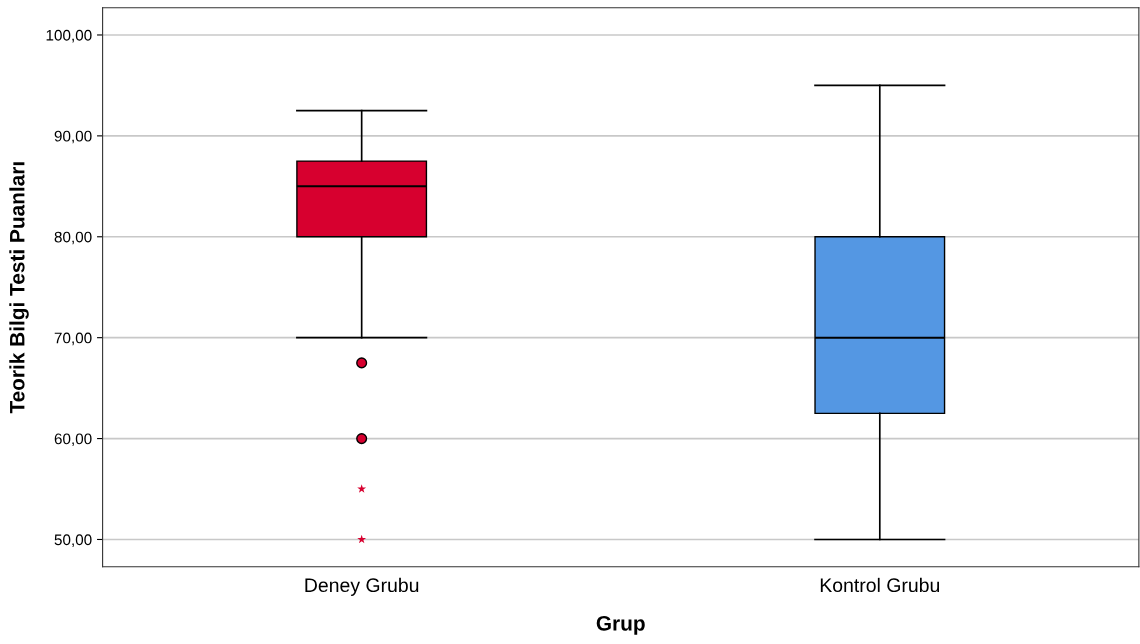  What do you see at coordinates (73, 238) in the screenshot?
I see `y-tick-label: 80,00` at bounding box center [73, 238].